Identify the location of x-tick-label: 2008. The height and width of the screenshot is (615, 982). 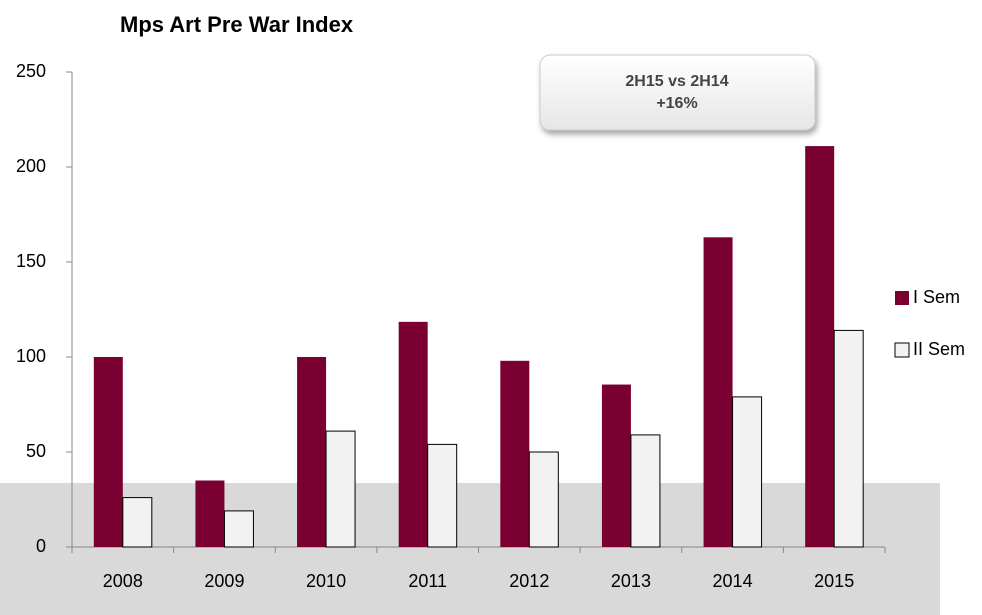
(123, 581).